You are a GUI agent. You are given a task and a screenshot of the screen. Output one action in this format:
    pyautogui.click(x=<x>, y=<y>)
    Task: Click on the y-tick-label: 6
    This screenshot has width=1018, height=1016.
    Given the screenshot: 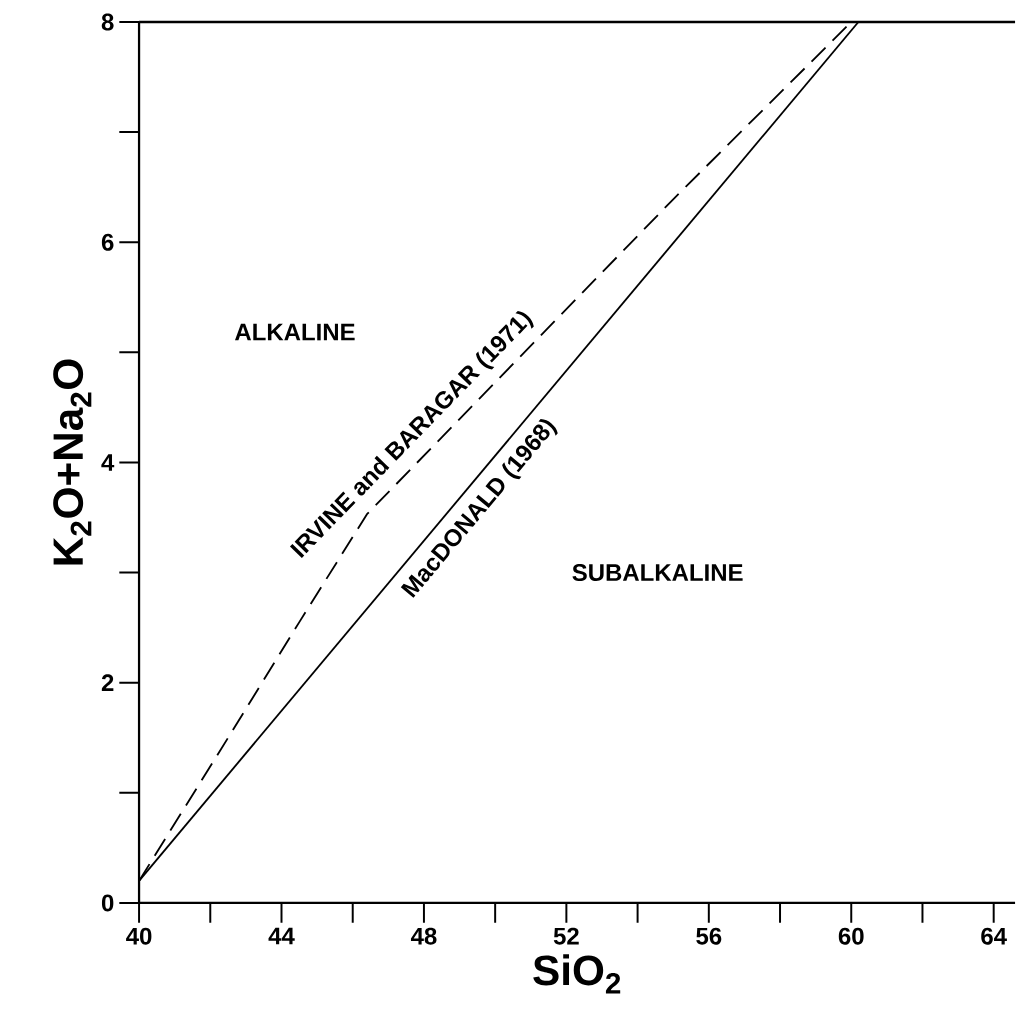 What is the action you would take?
    pyautogui.click(x=107, y=242)
    